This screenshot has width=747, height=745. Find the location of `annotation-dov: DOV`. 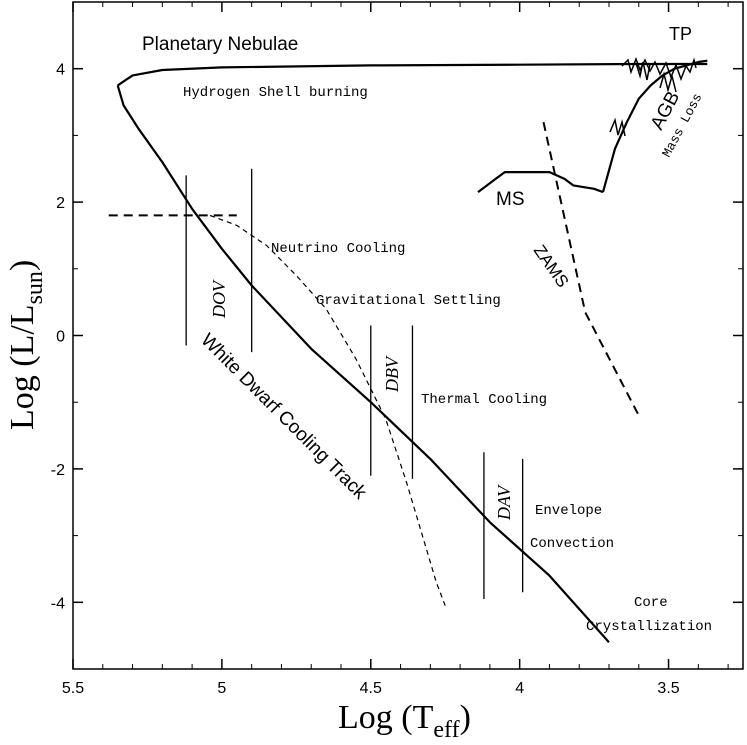

annotation-dov: DOV is located at coordinates (219, 299).